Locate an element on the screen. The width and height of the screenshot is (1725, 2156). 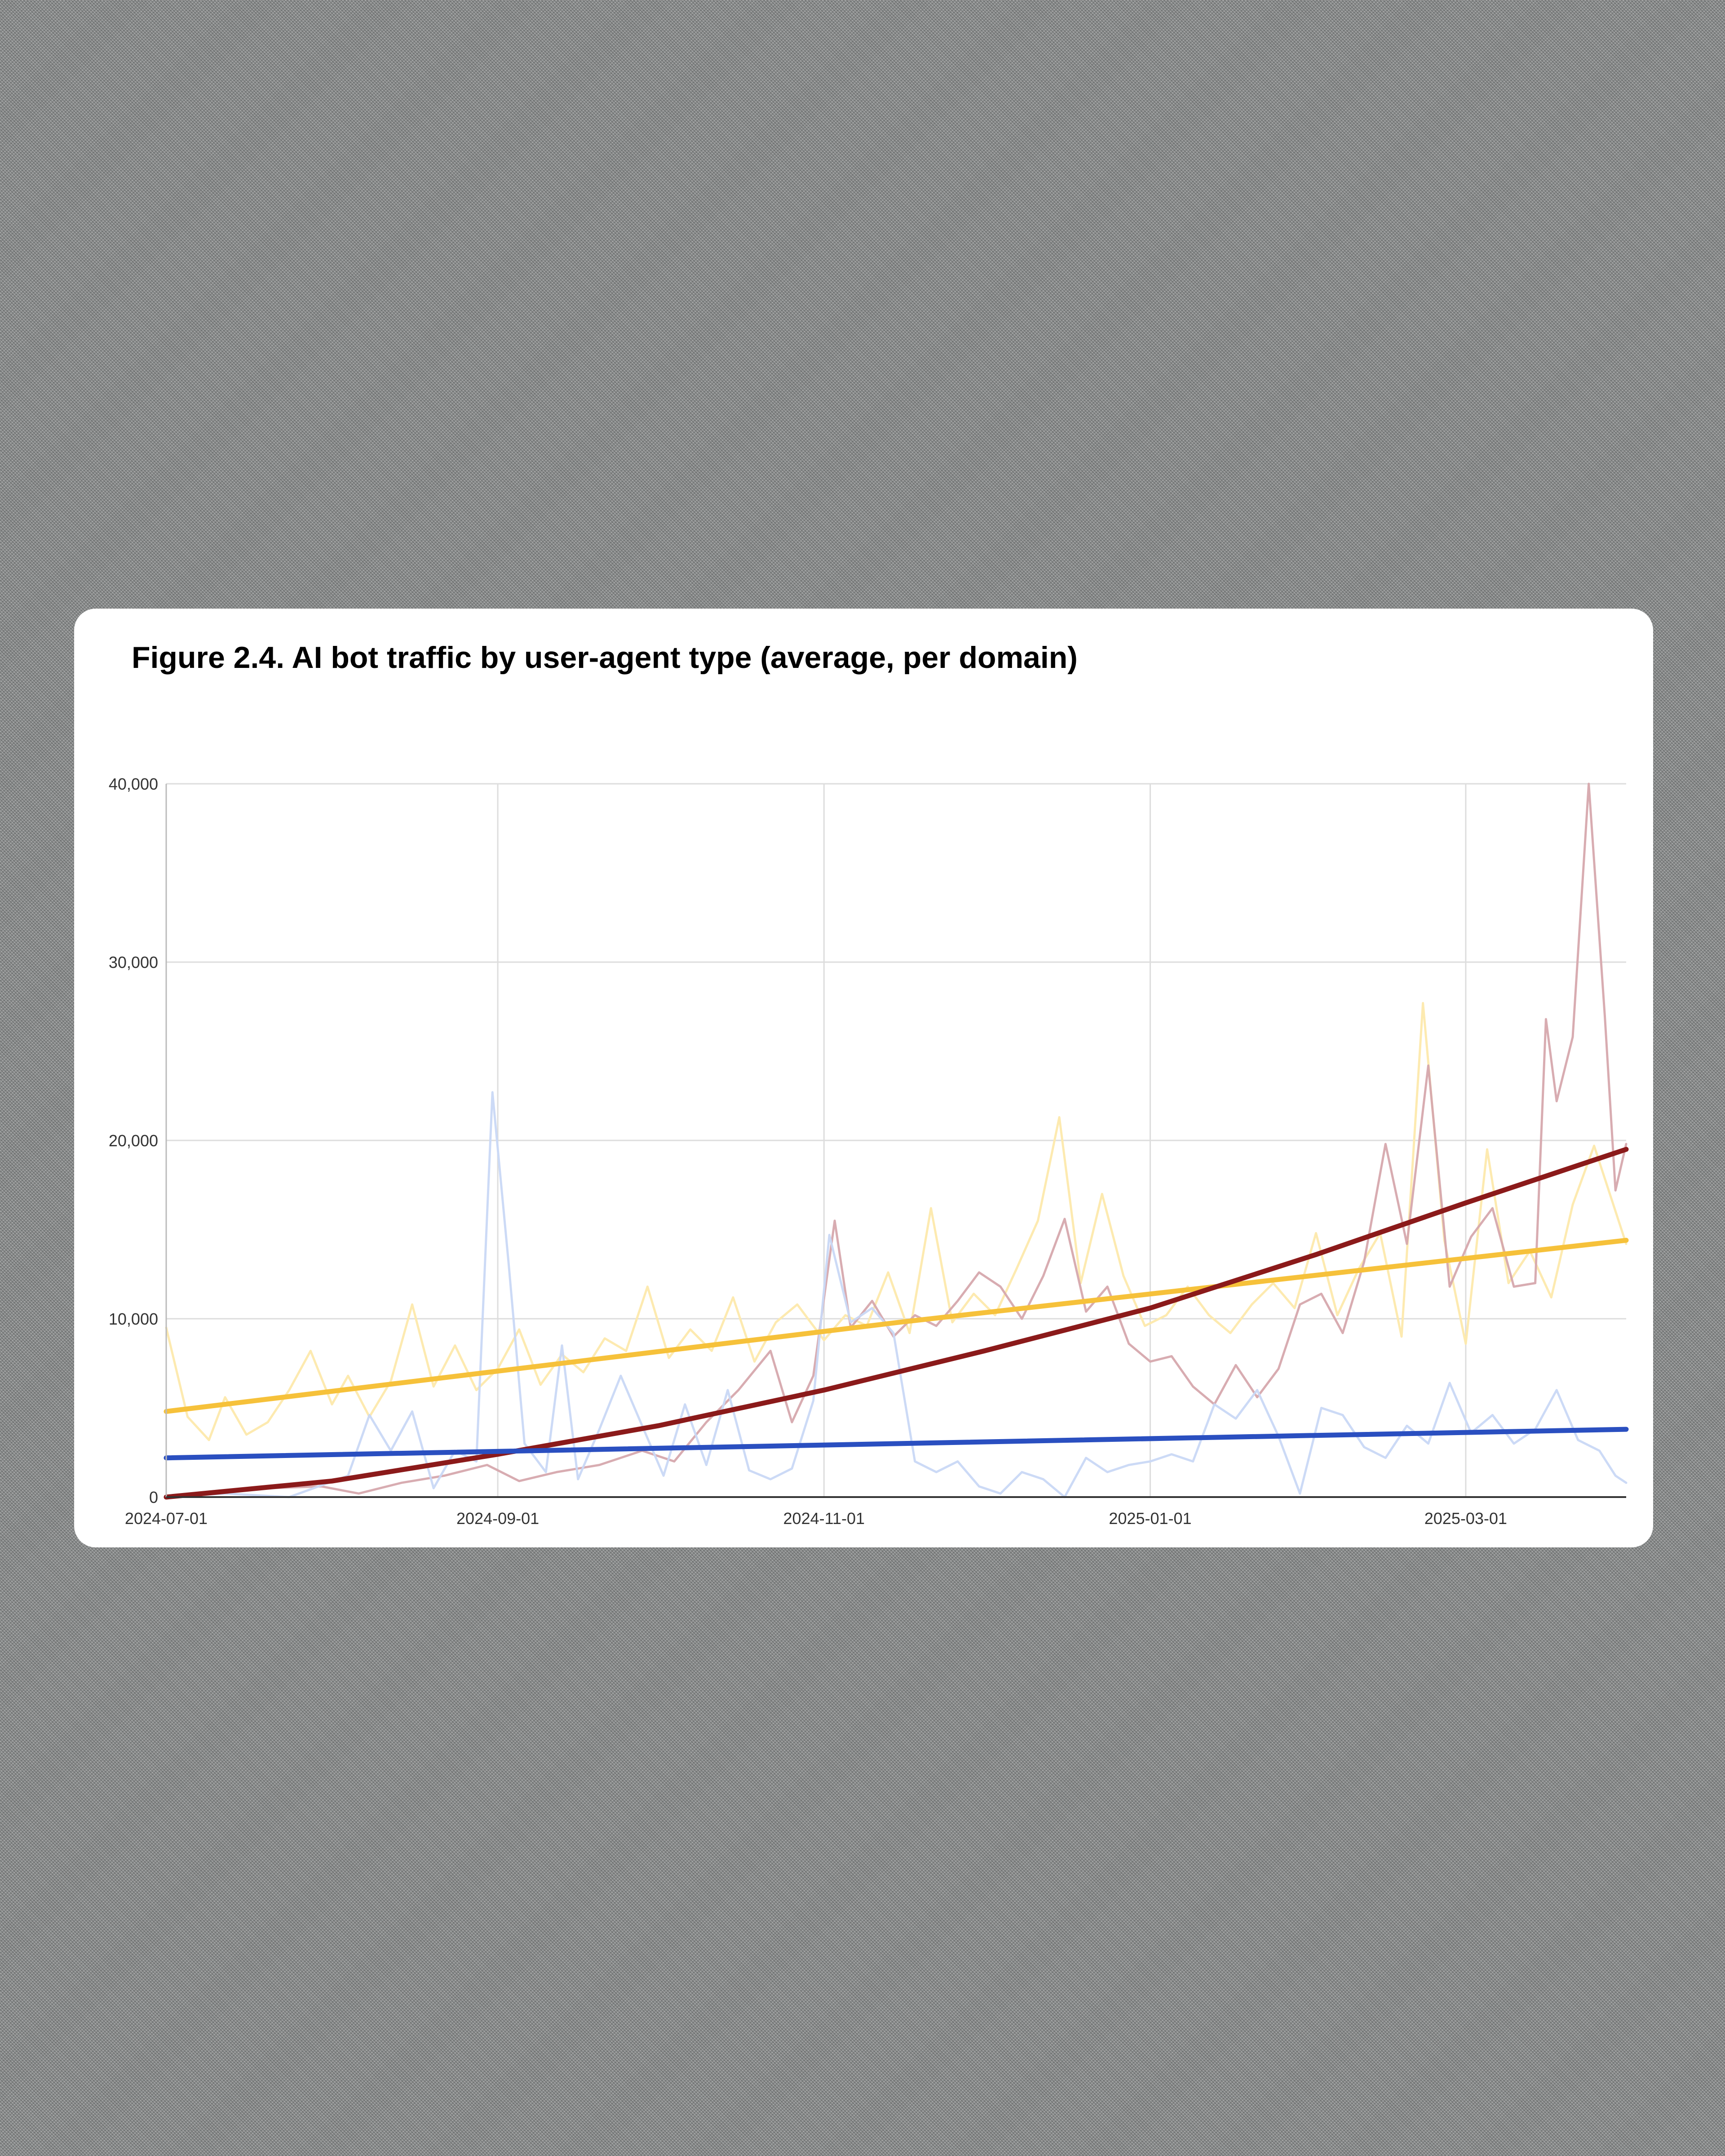
y-tick-label: 40,000 is located at coordinates (133, 784).